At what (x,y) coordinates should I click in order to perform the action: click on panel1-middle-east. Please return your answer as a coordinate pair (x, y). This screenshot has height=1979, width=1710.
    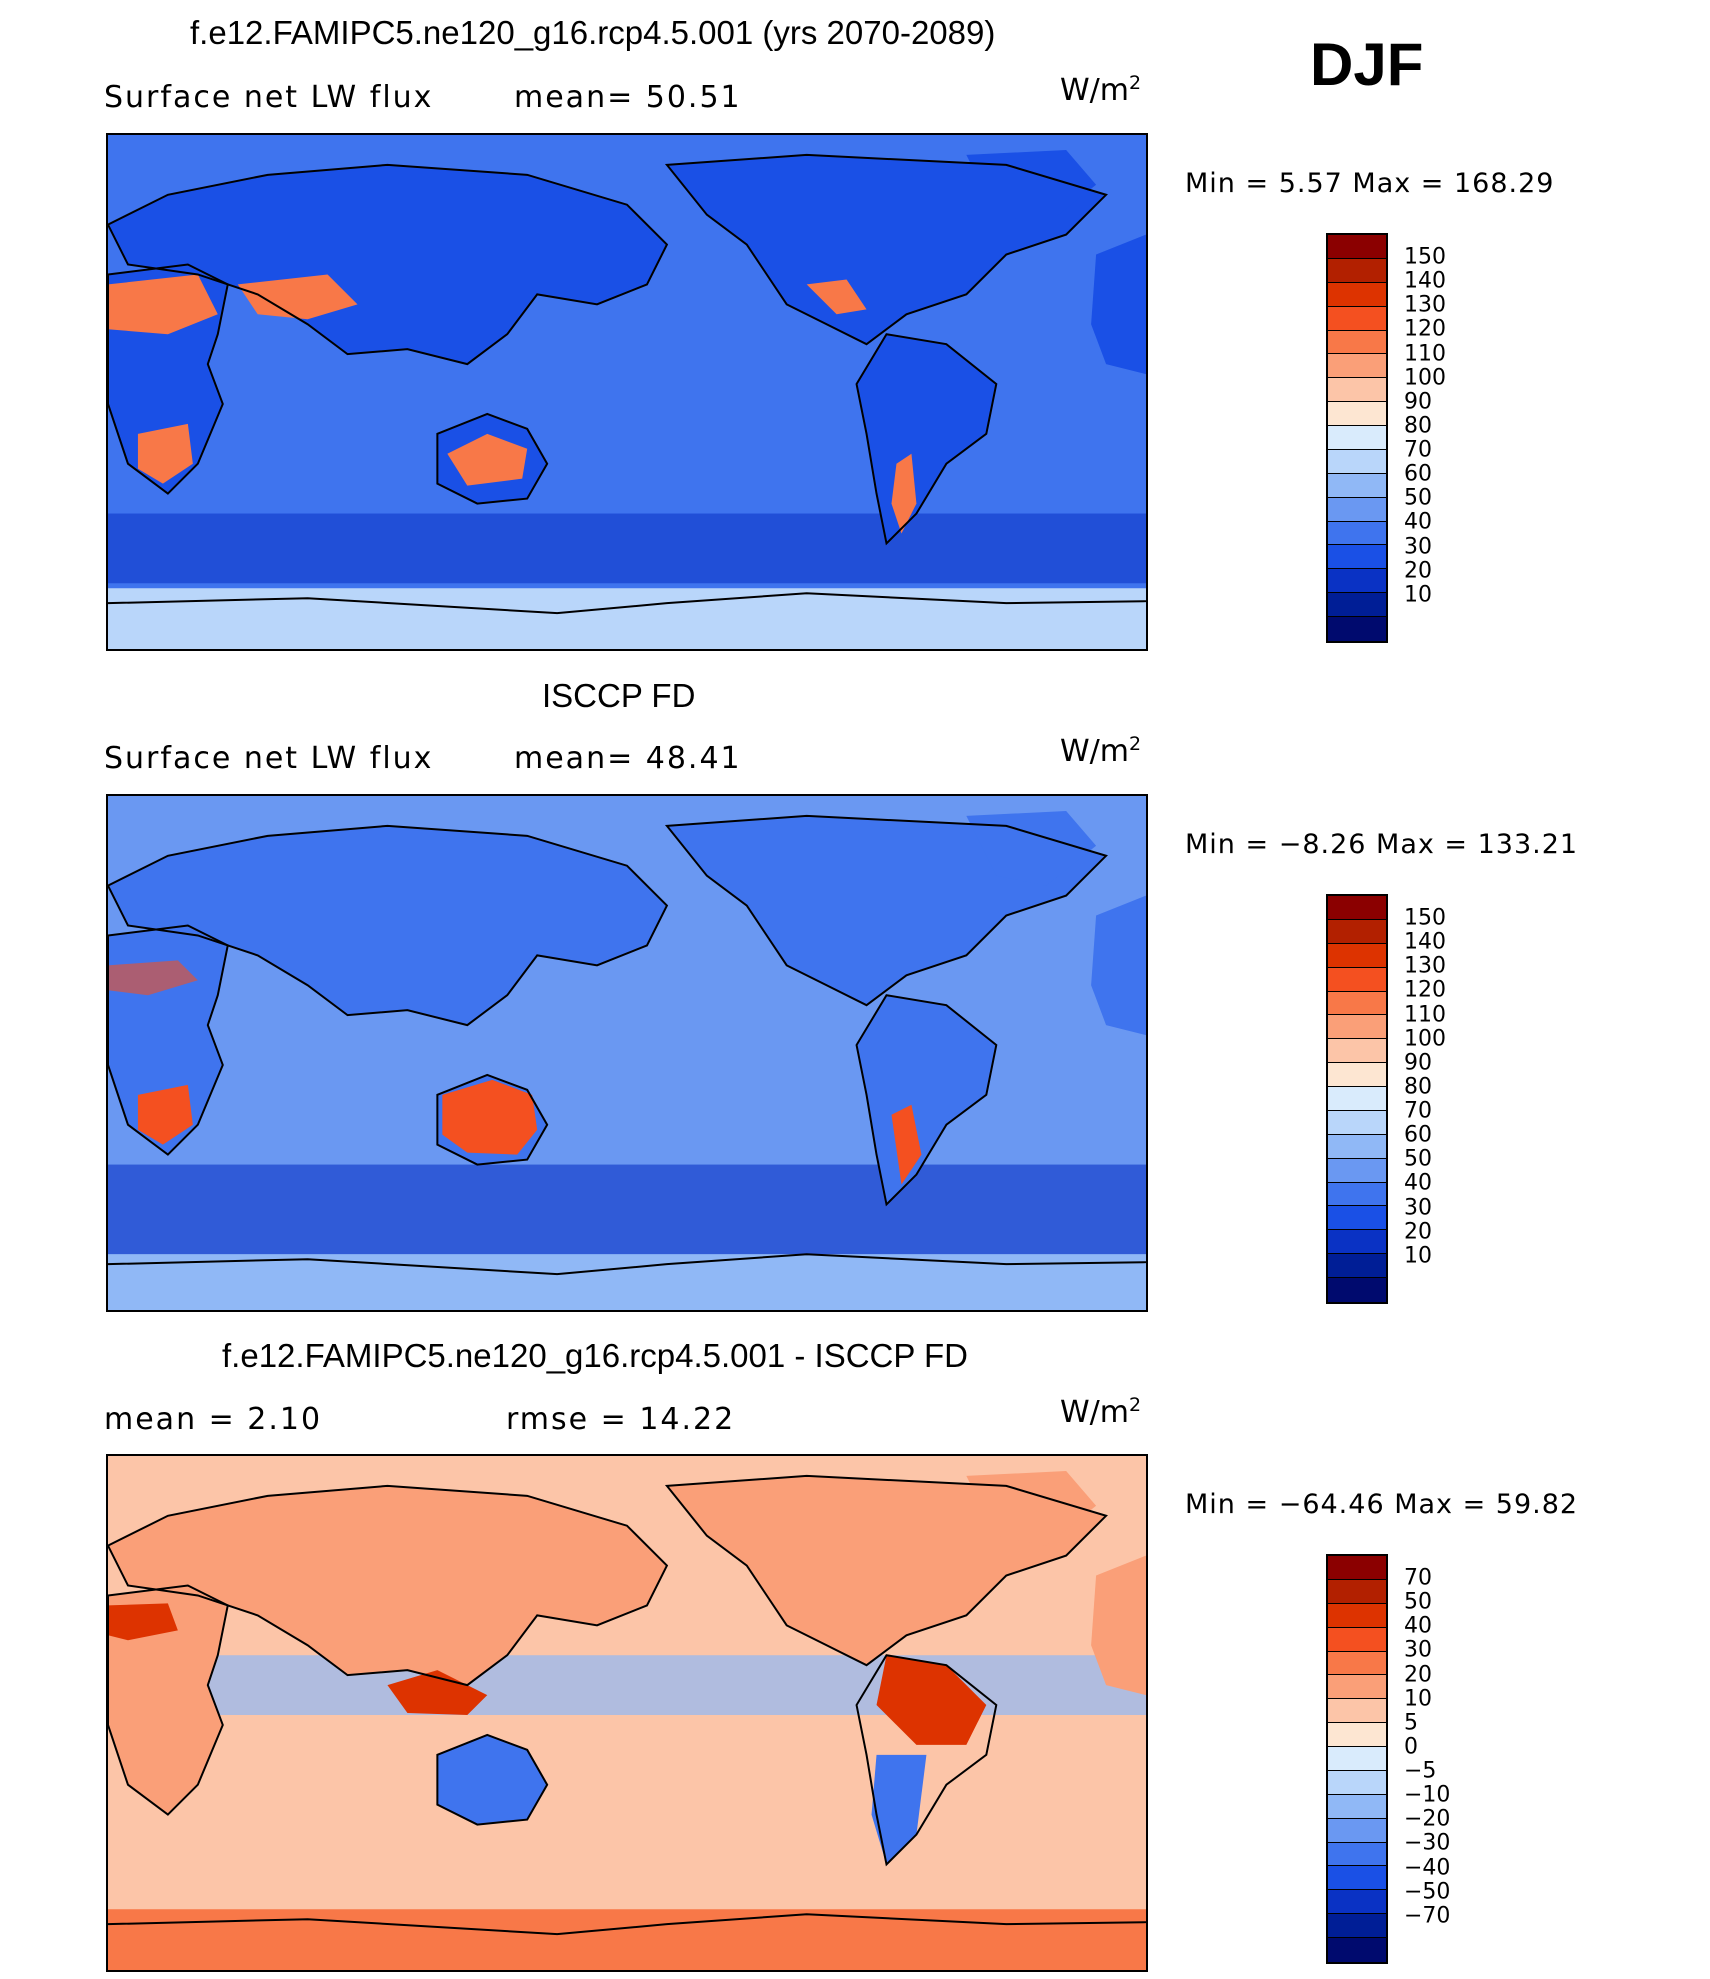
    Looking at the image, I should click on (297, 297).